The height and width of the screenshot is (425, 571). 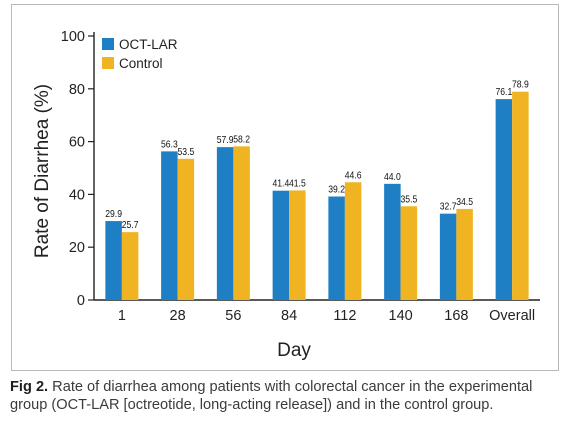 I want to click on bar-control-overall, so click(x=520, y=195).